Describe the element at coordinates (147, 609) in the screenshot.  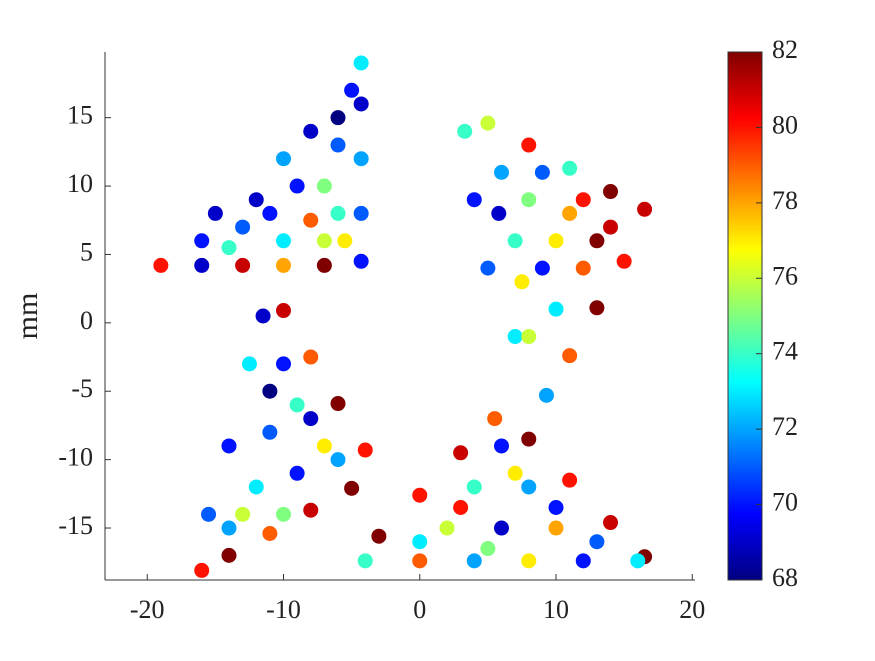
I see `x-tick-label: -20` at that location.